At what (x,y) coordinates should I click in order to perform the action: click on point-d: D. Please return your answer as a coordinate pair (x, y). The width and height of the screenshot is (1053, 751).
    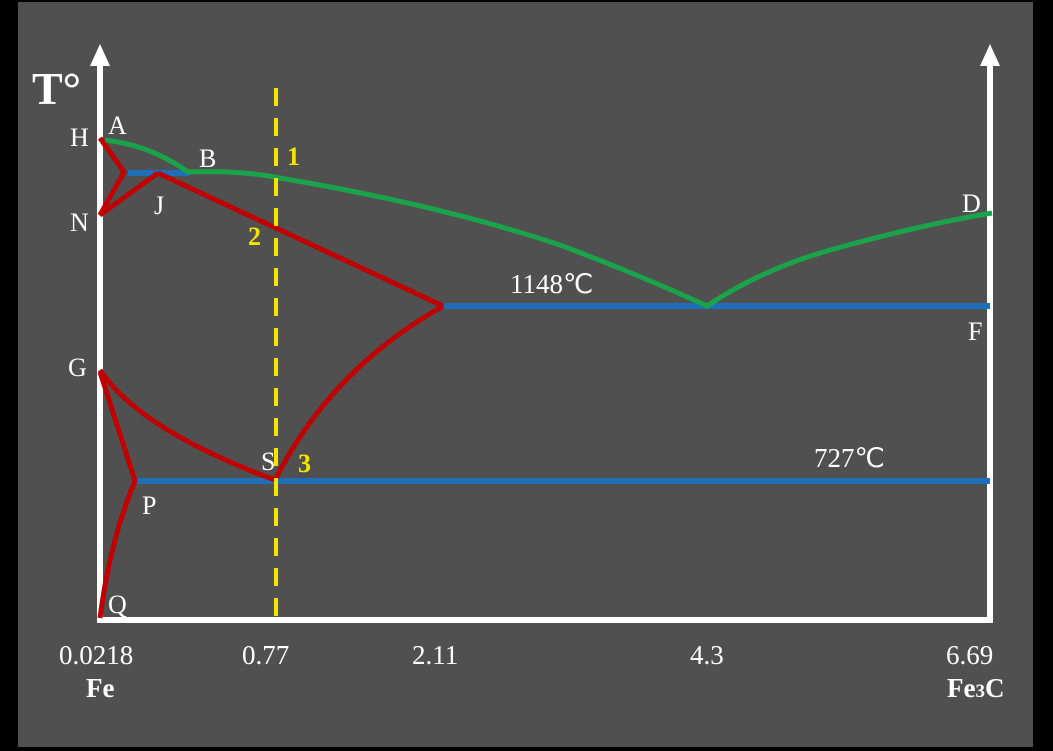
    Looking at the image, I should click on (971, 203).